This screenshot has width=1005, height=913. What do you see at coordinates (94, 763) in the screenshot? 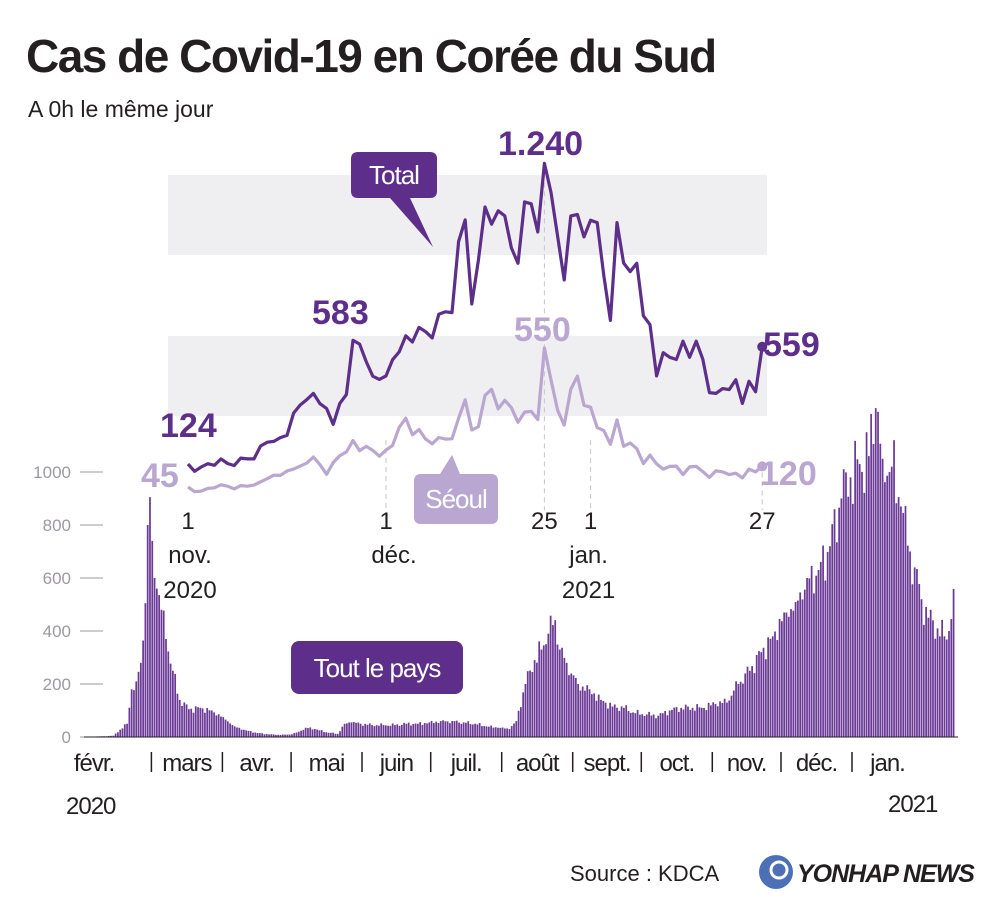
I see `month-label: févr.` at bounding box center [94, 763].